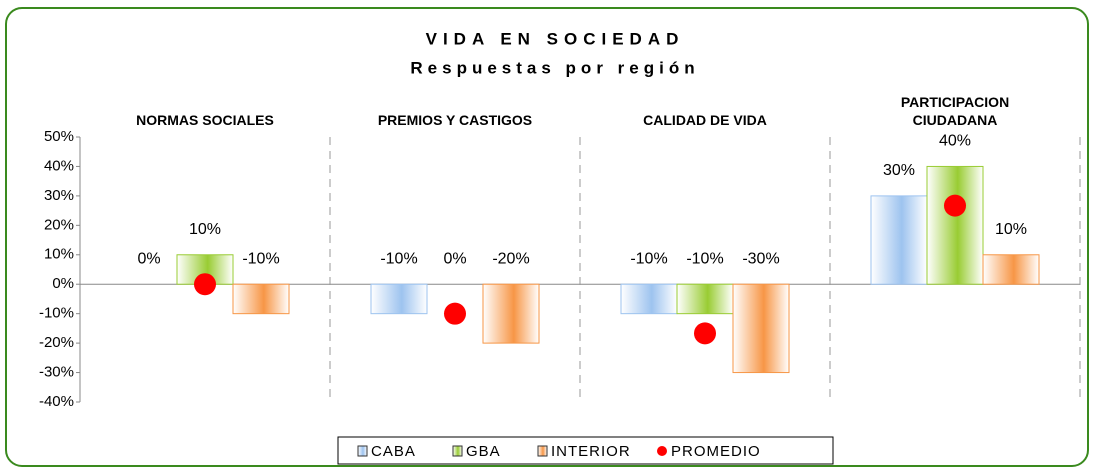  I want to click on y-tick-label: -20%, so click(56, 342).